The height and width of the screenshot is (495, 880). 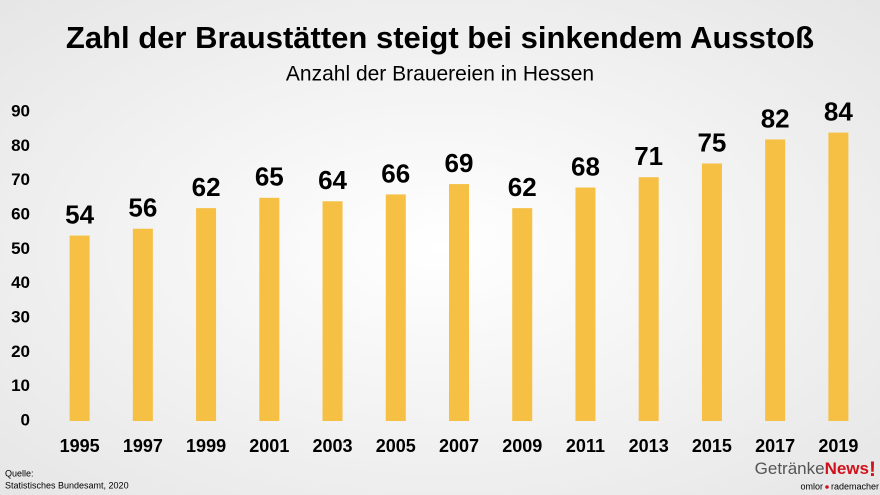 What do you see at coordinates (142, 208) in the screenshot?
I see `data-label: 56` at bounding box center [142, 208].